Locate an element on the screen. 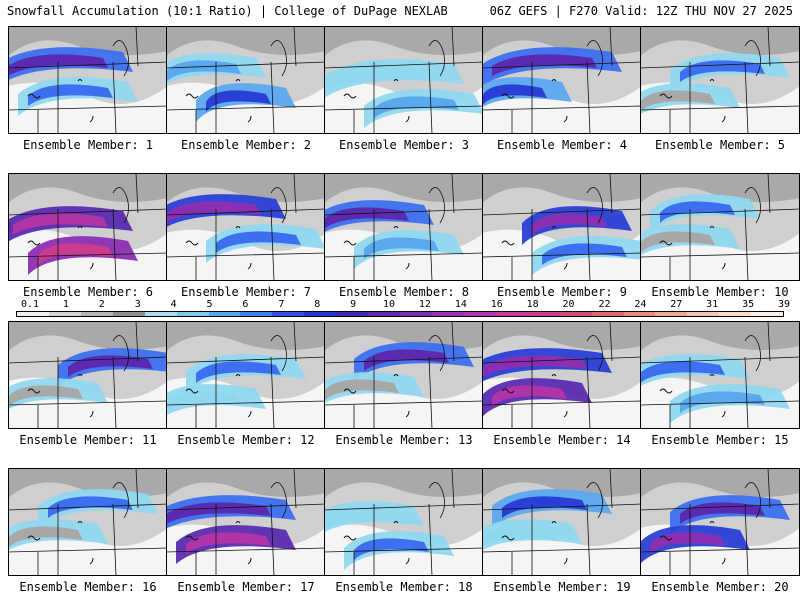  ensemble-member-label: Ensemble Member: 20 is located at coordinates (720, 587).